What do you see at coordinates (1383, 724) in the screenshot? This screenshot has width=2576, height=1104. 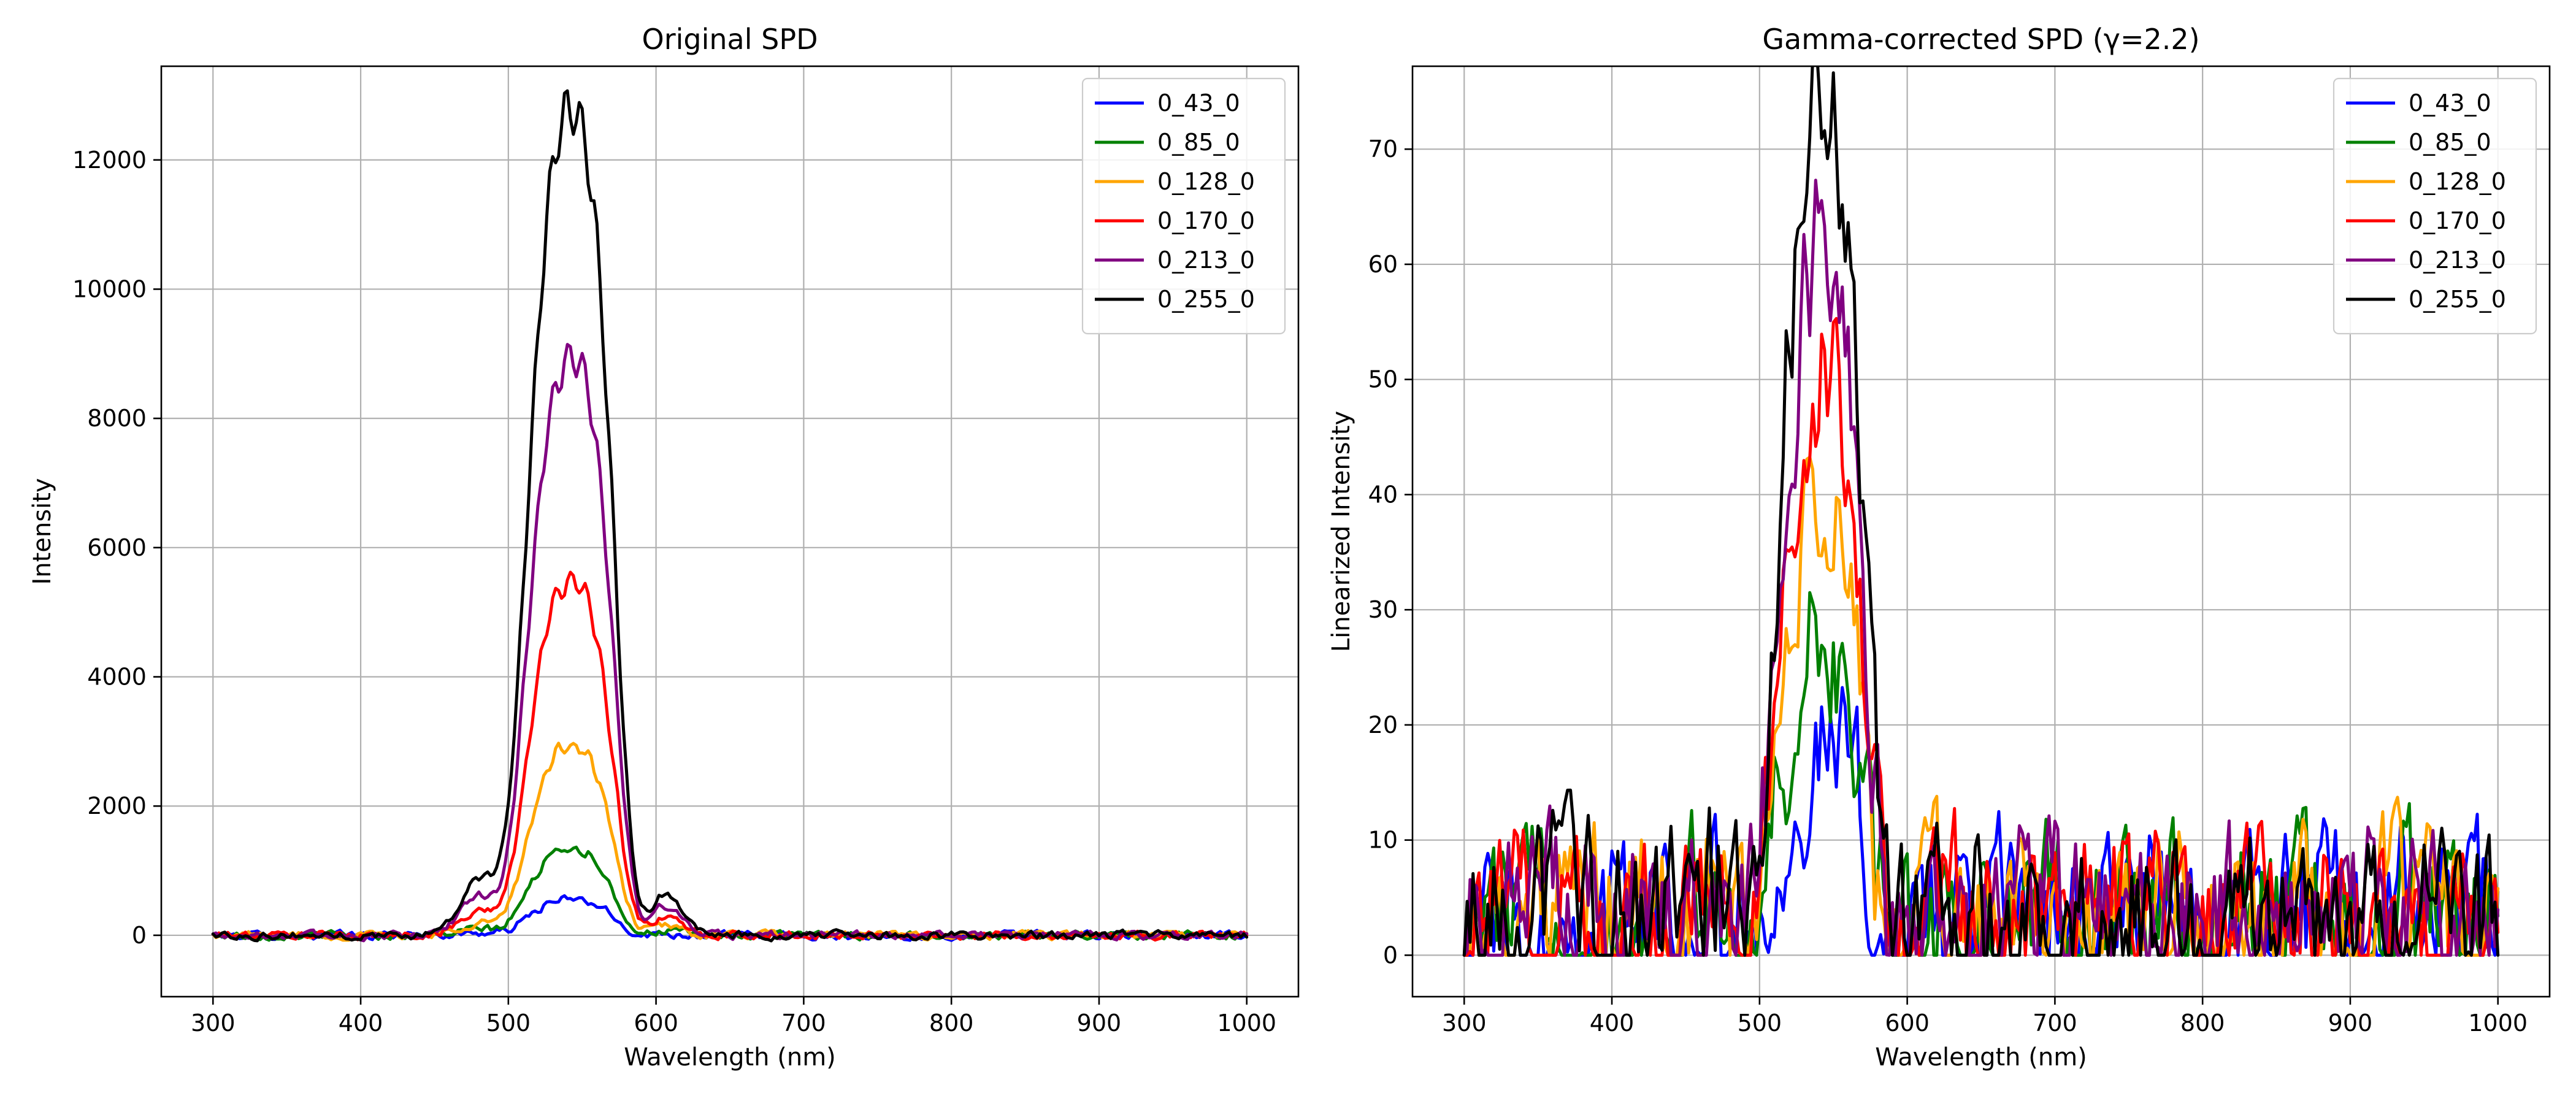 I see `y-tick-label: 20` at bounding box center [1383, 724].